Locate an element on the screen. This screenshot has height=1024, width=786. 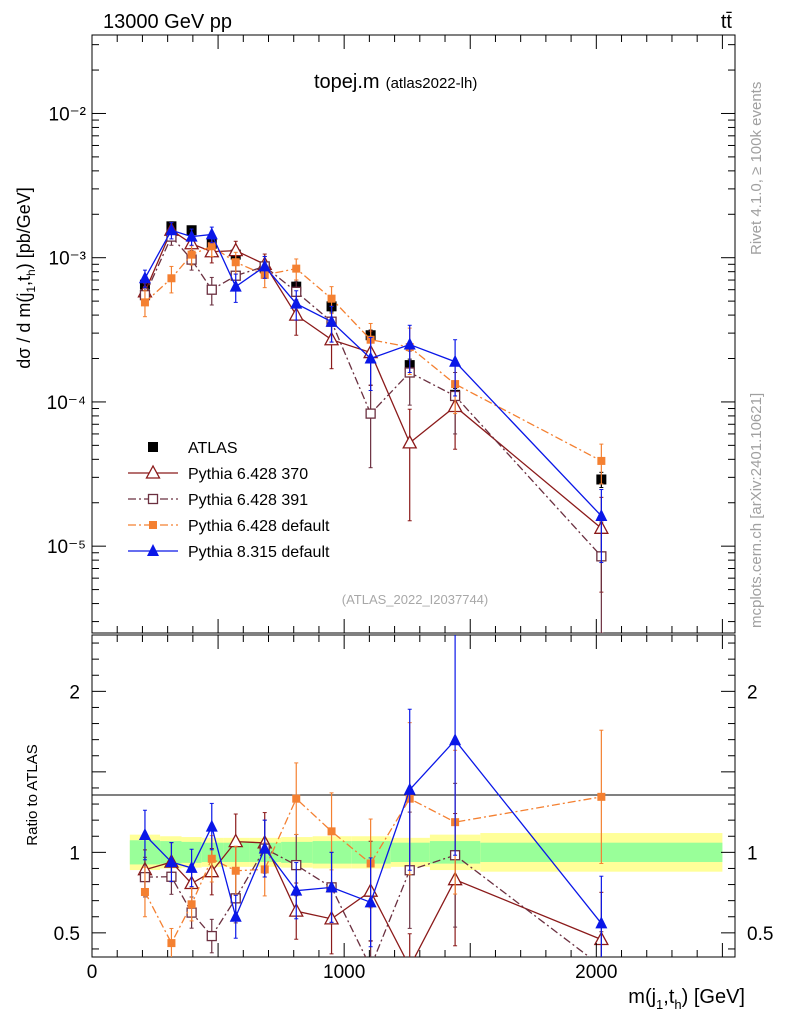
chart-title: topej.m (atlas2022-lh) is located at coordinates (395, 82).